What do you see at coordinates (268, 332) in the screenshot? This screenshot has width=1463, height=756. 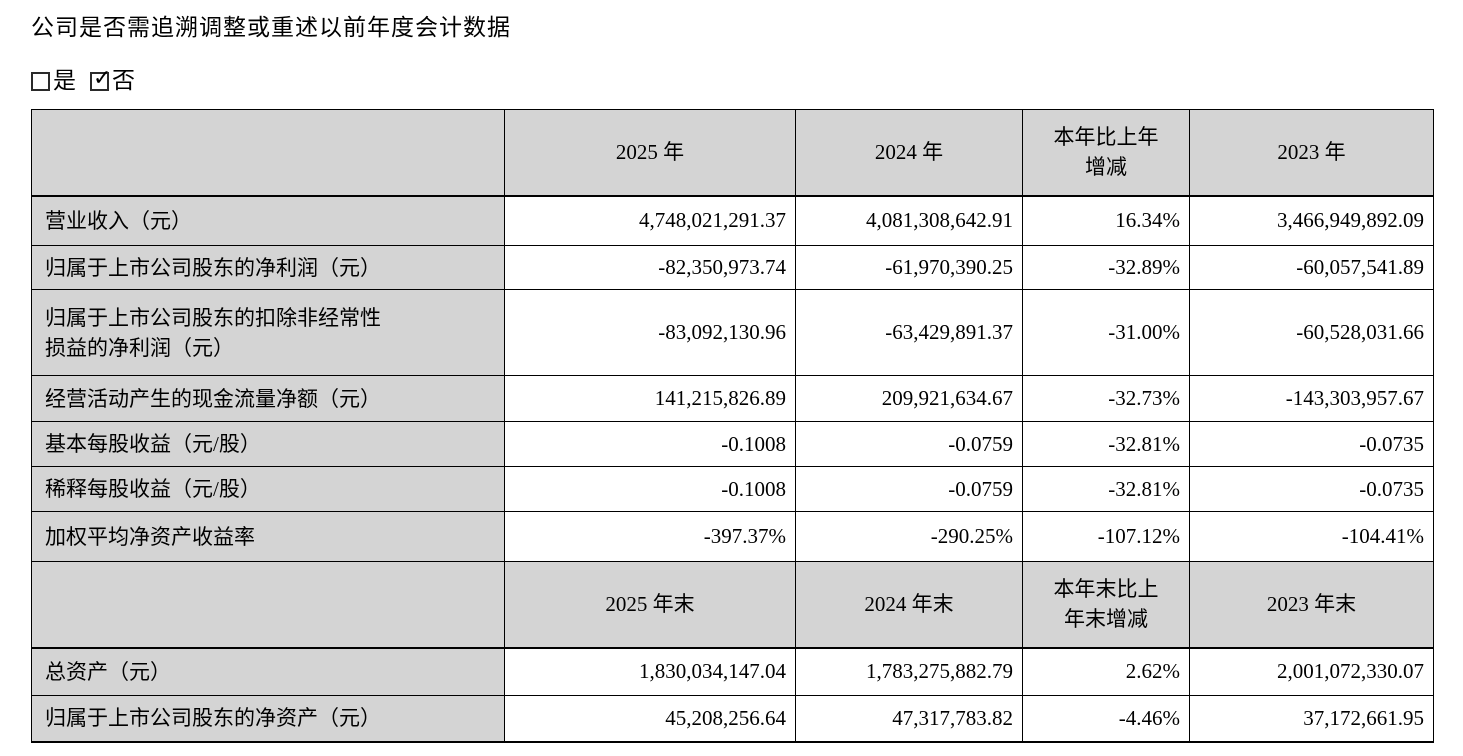 I see `row-label: 归属于上市公司股东的扣除非经常性 损益的净利润（元）` at bounding box center [268, 332].